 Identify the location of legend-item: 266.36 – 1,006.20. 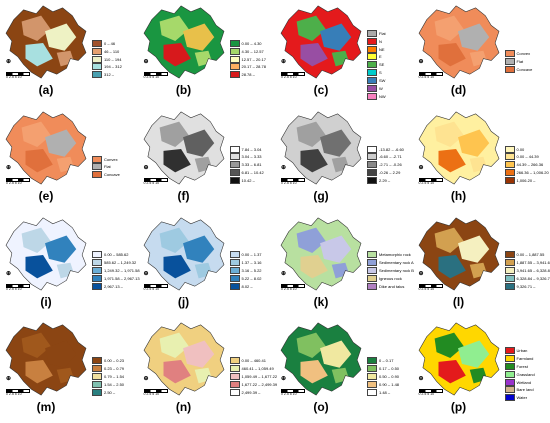
(527, 173).